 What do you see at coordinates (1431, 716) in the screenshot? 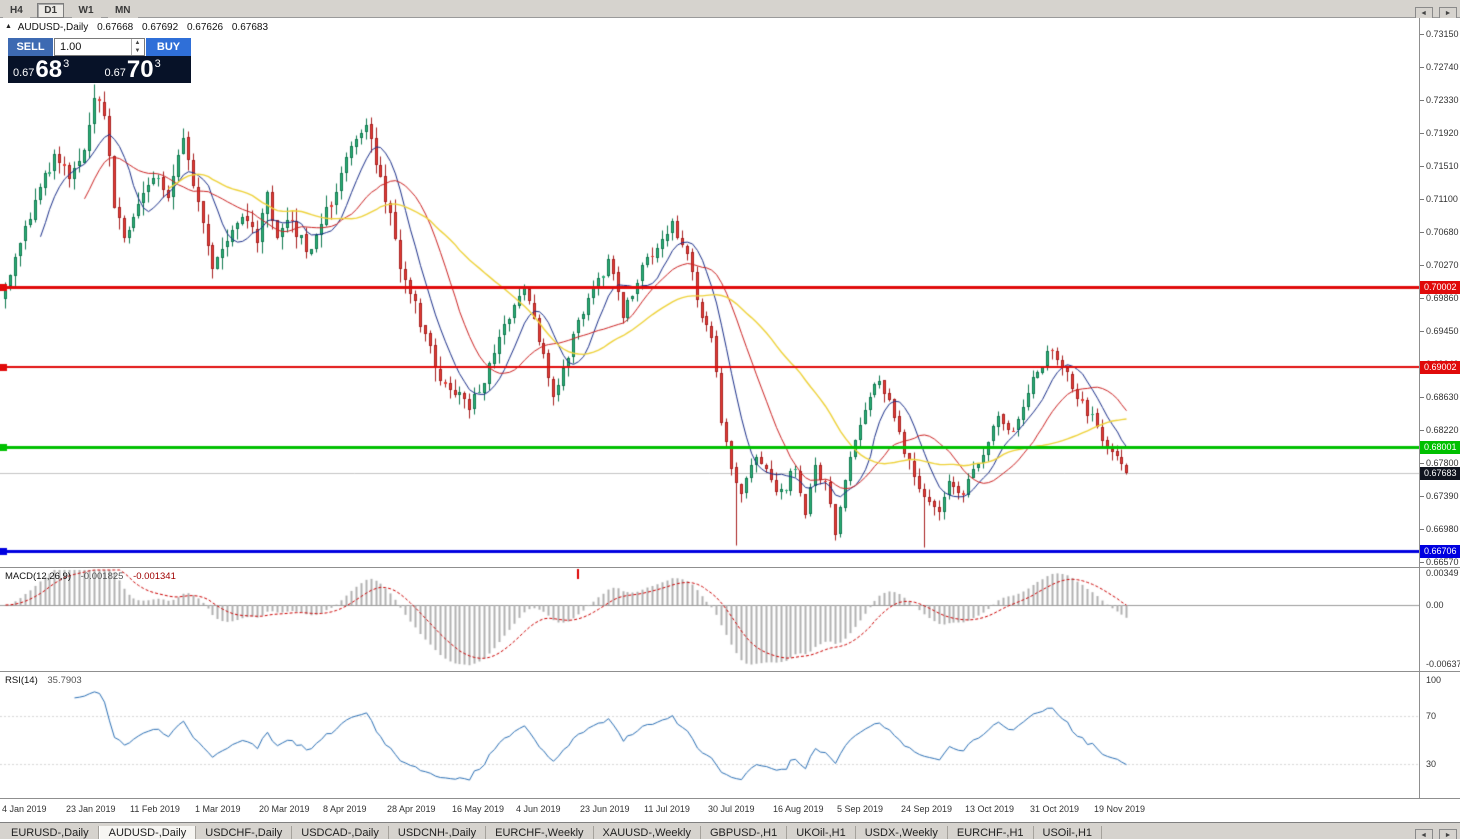
I see `rsi-scale-70: 70` at bounding box center [1431, 716].